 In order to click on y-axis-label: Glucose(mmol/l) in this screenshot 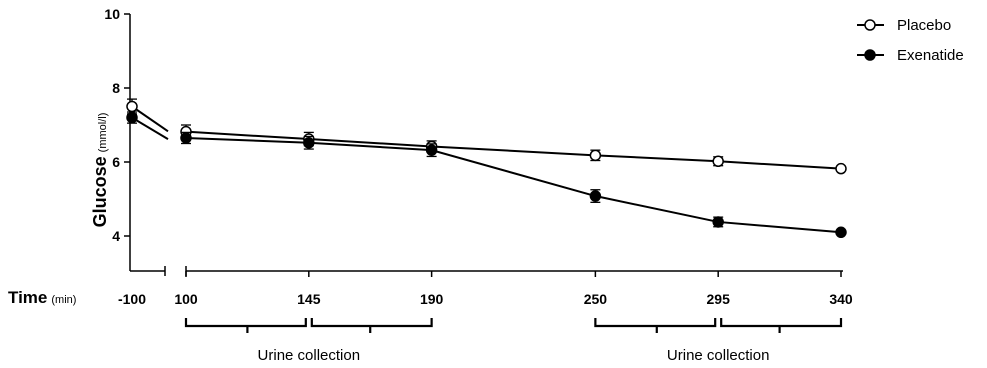, I will do `click(100, 170)`.